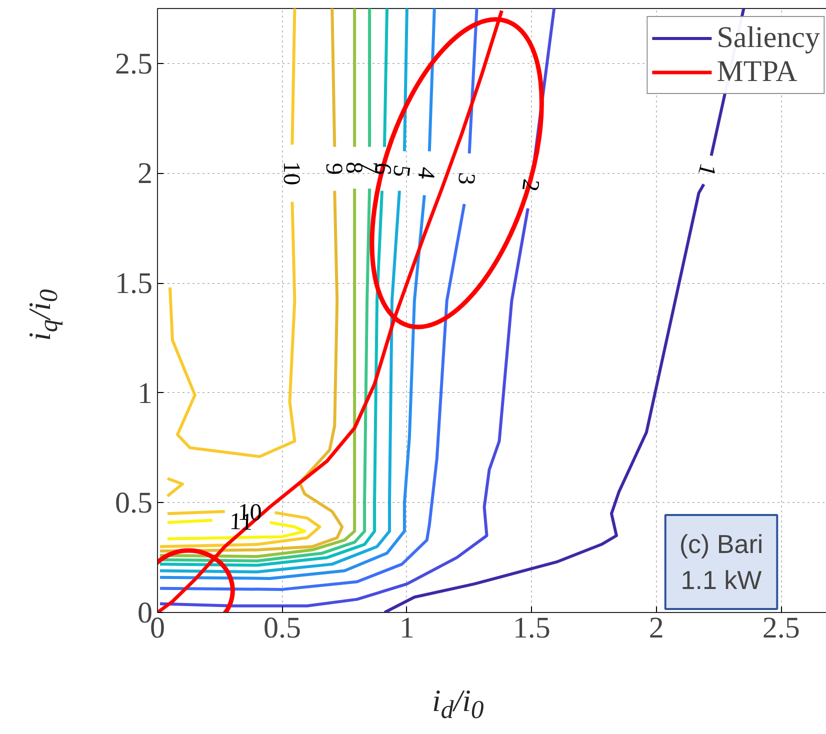 This screenshot has height=734, width=826. Describe the element at coordinates (721, 579) in the screenshot. I see `annotation: 1.1 kW` at that location.